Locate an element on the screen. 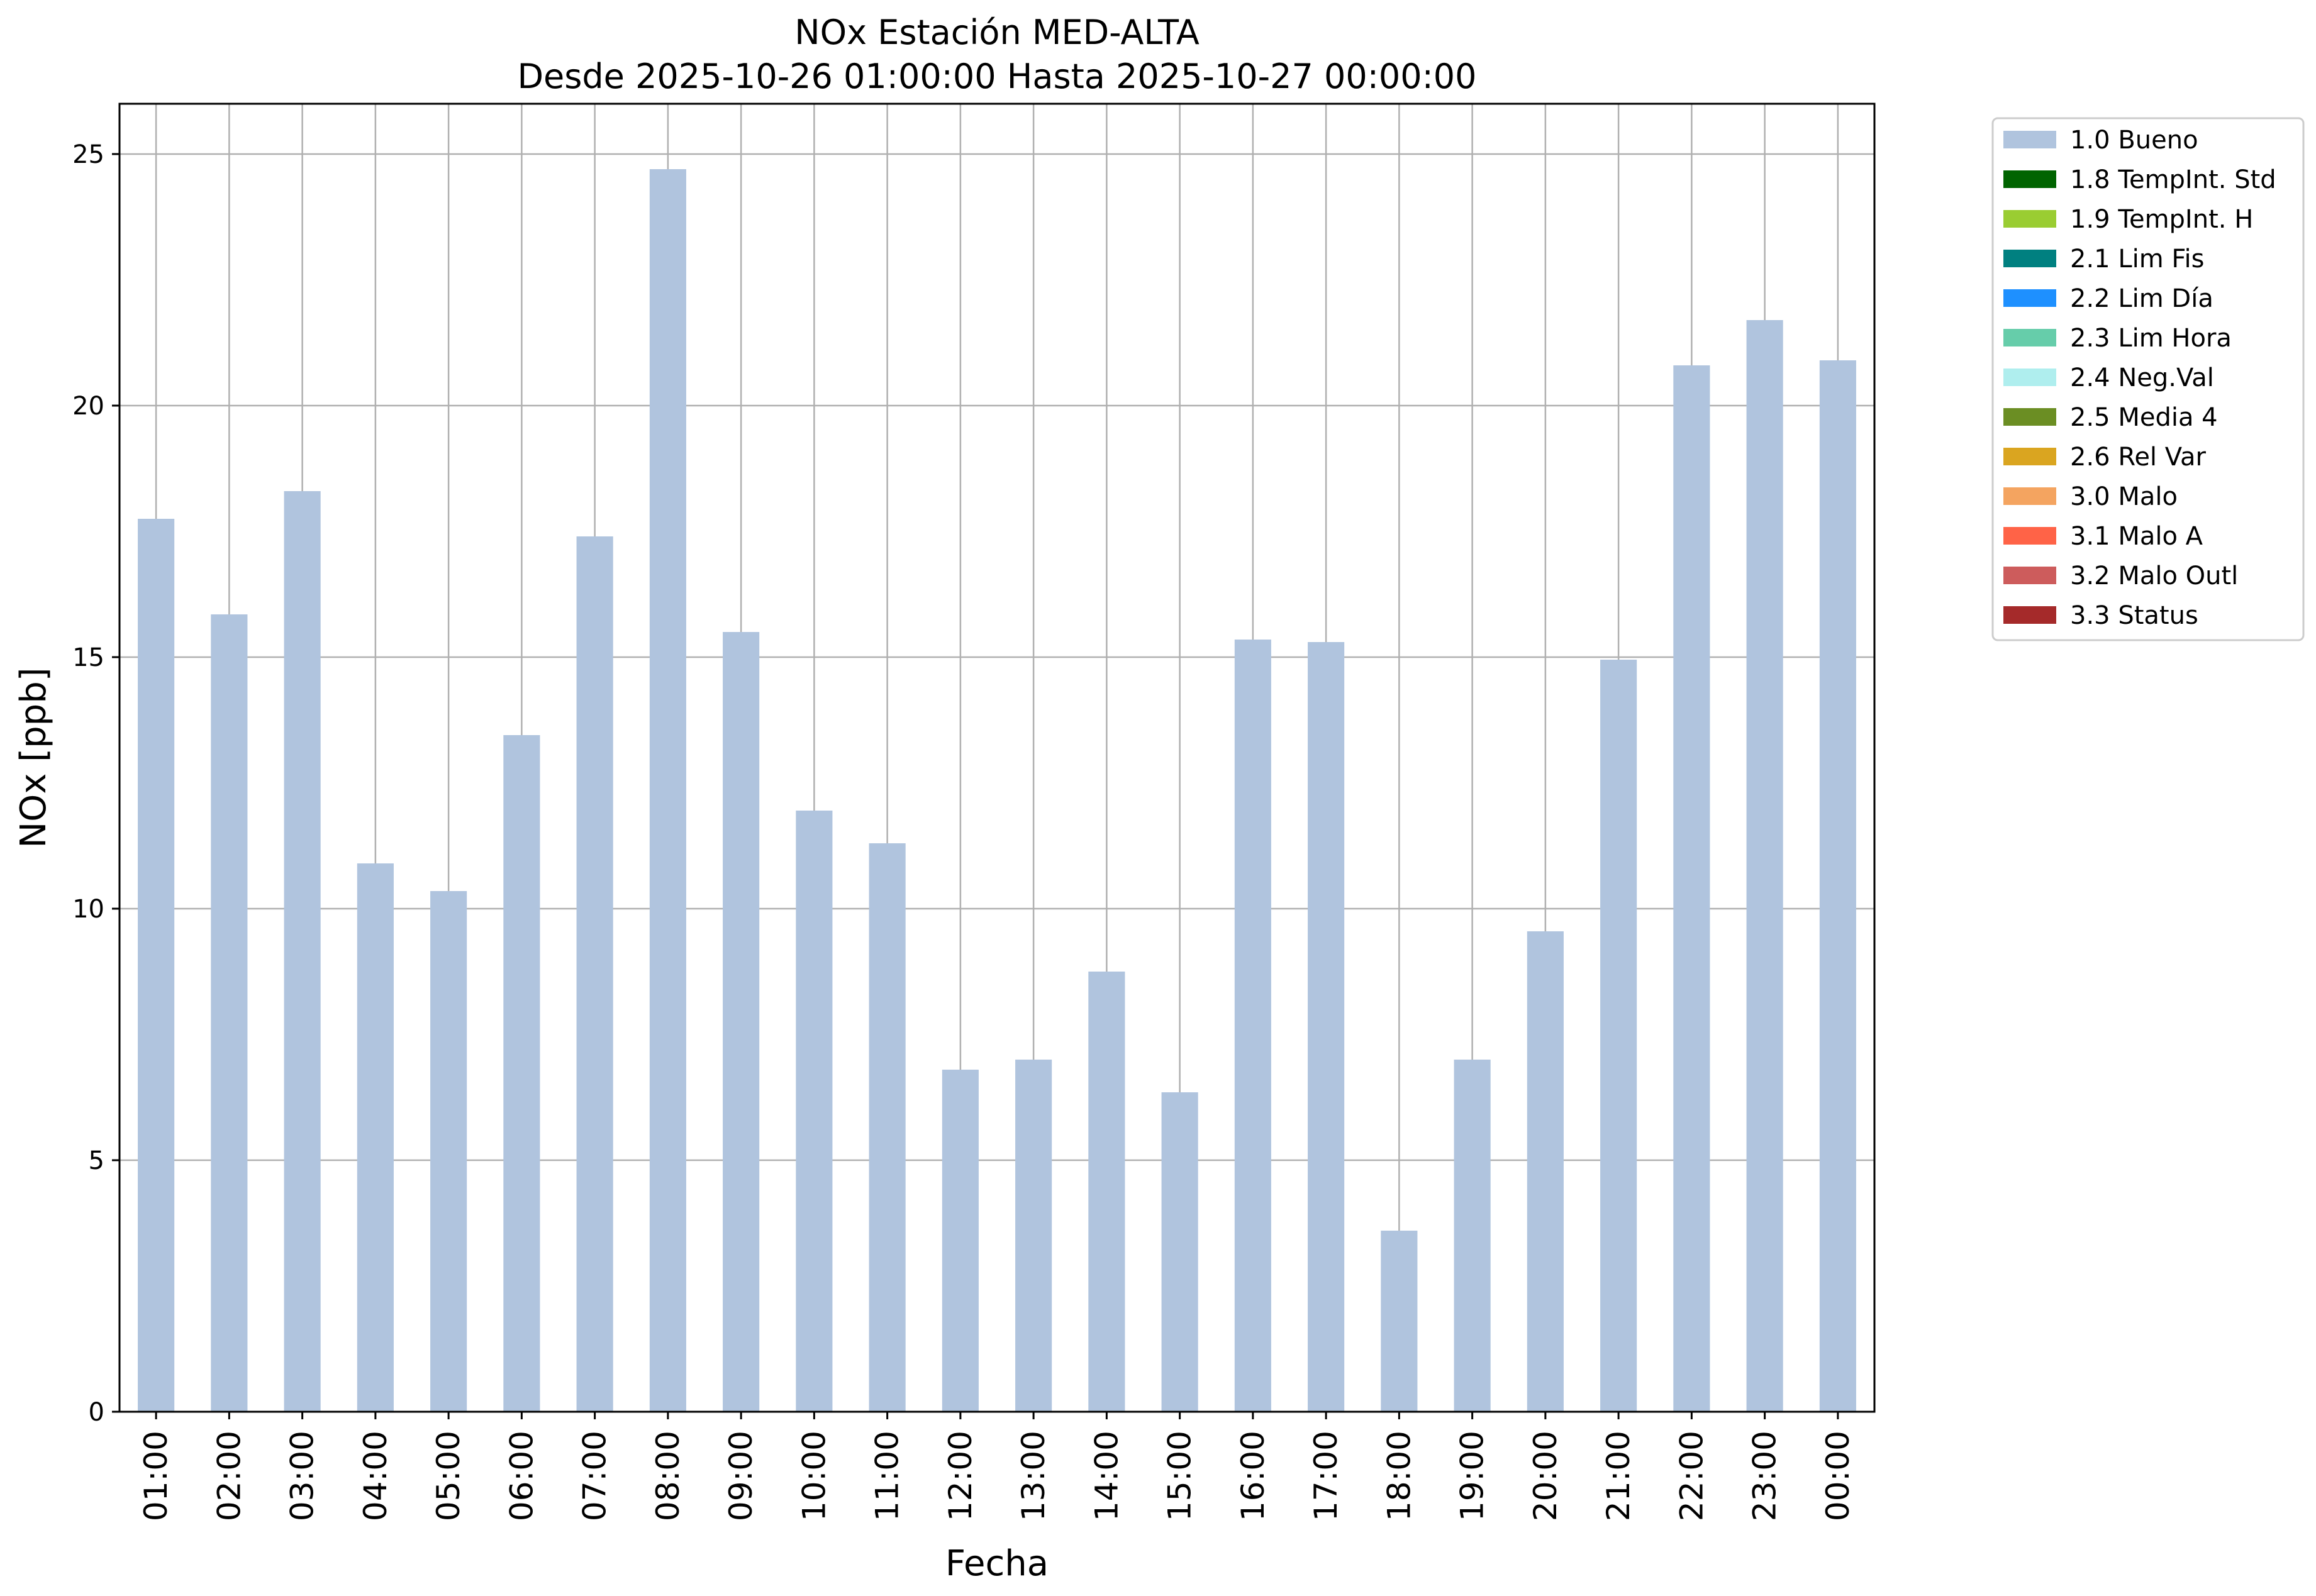 The image size is (2316, 1596). legend-frame is located at coordinates (2148, 379).